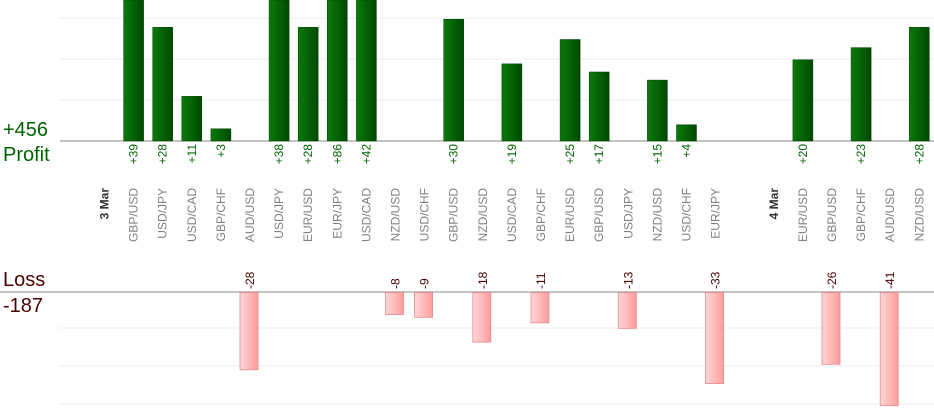  Describe the element at coordinates (570, 154) in the screenshot. I see `profit-value-label: +25` at that location.